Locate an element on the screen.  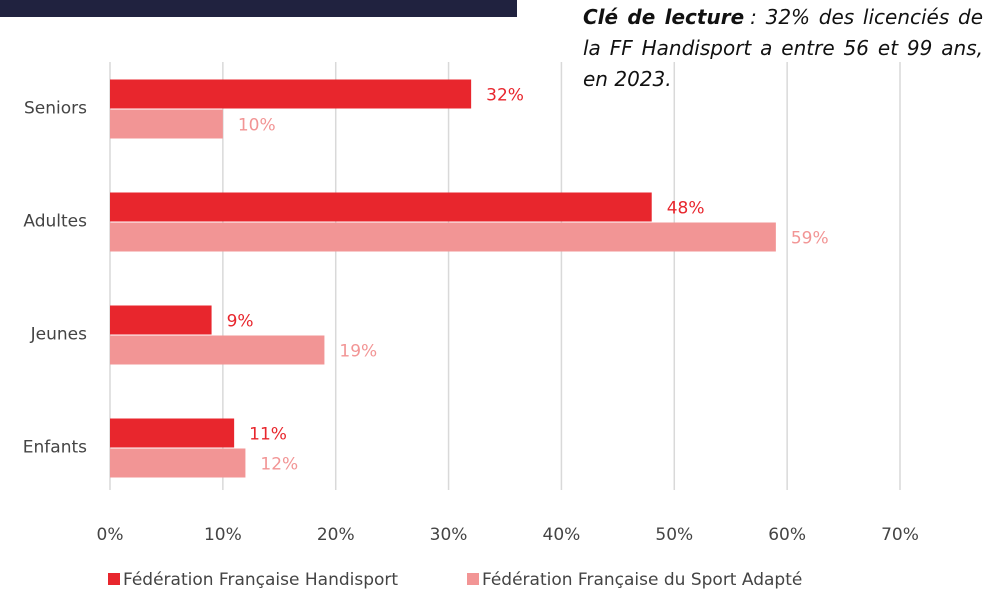
x-tick-label: 0% is located at coordinates (110, 535).